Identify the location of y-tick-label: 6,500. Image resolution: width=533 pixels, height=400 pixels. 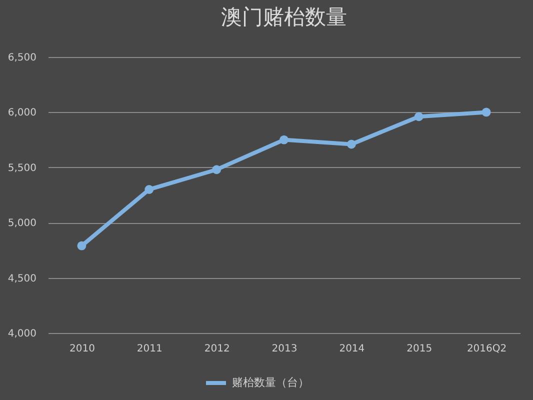
(22, 58).